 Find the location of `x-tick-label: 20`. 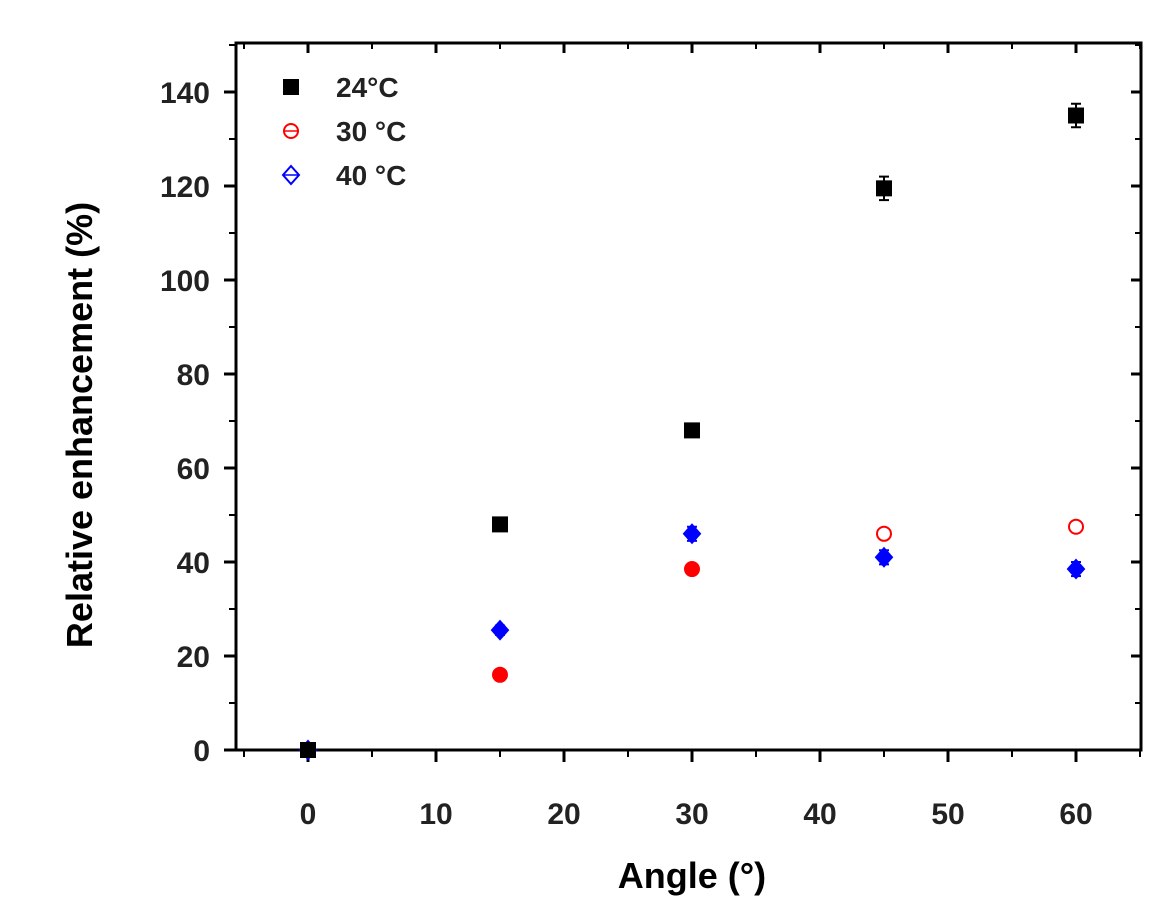

x-tick-label: 20 is located at coordinates (563, 814).